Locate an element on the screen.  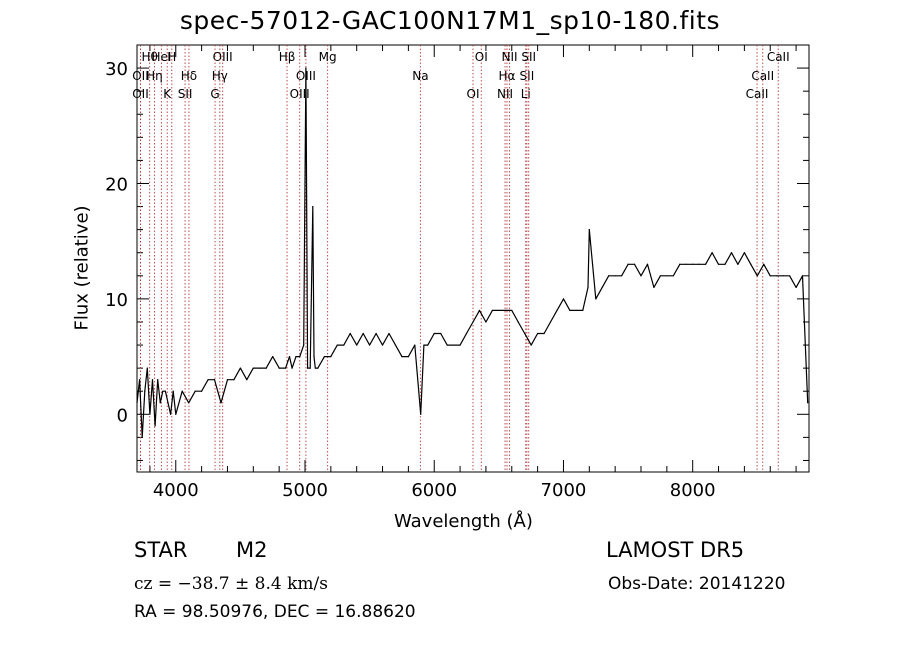
obs-date-label: Obs-Date: 20141220 is located at coordinates (697, 584).